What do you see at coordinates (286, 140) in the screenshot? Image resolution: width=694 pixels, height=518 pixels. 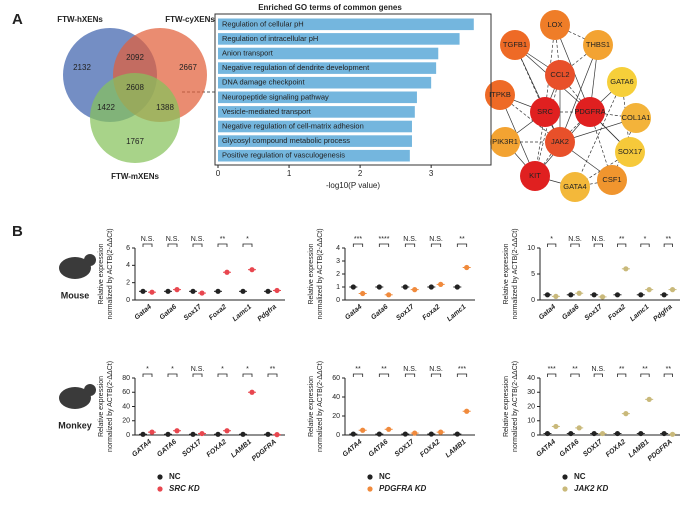 I see `bar-label: Glycosyl compound metabolic process` at bounding box center [286, 140].